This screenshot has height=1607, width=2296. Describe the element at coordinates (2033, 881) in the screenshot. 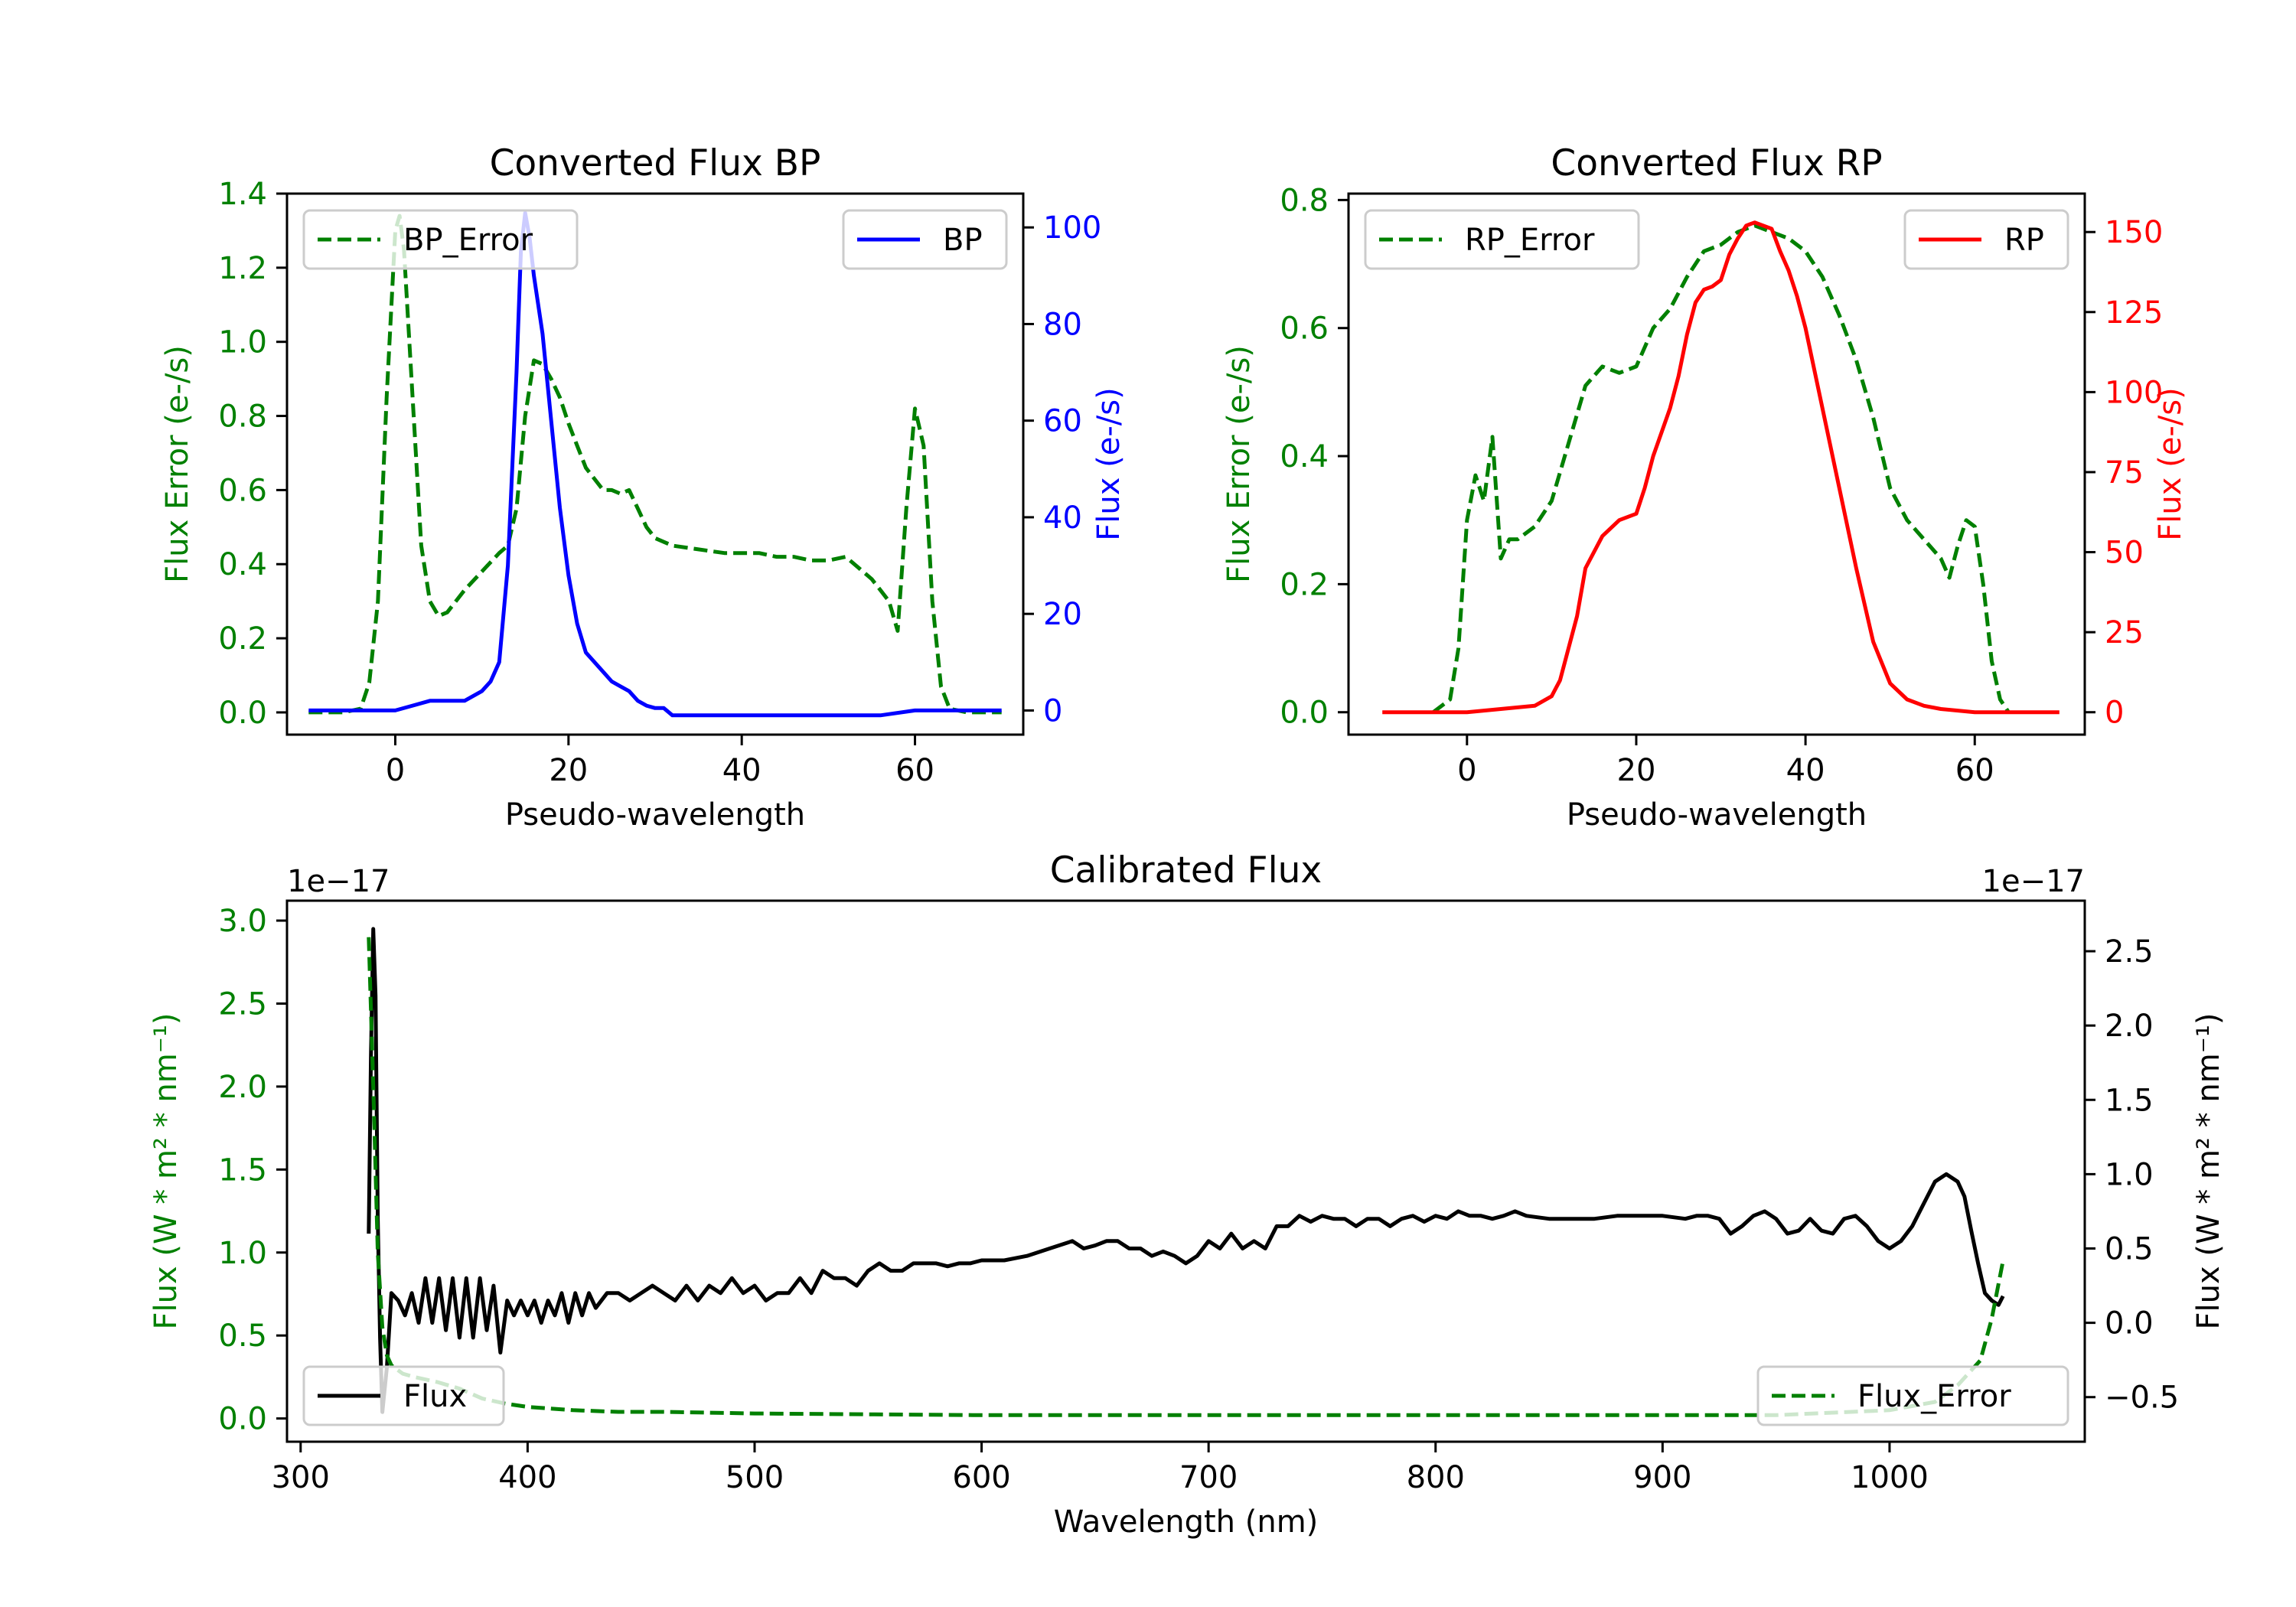

I see `y-right-offset-text: 1e−17` at that location.